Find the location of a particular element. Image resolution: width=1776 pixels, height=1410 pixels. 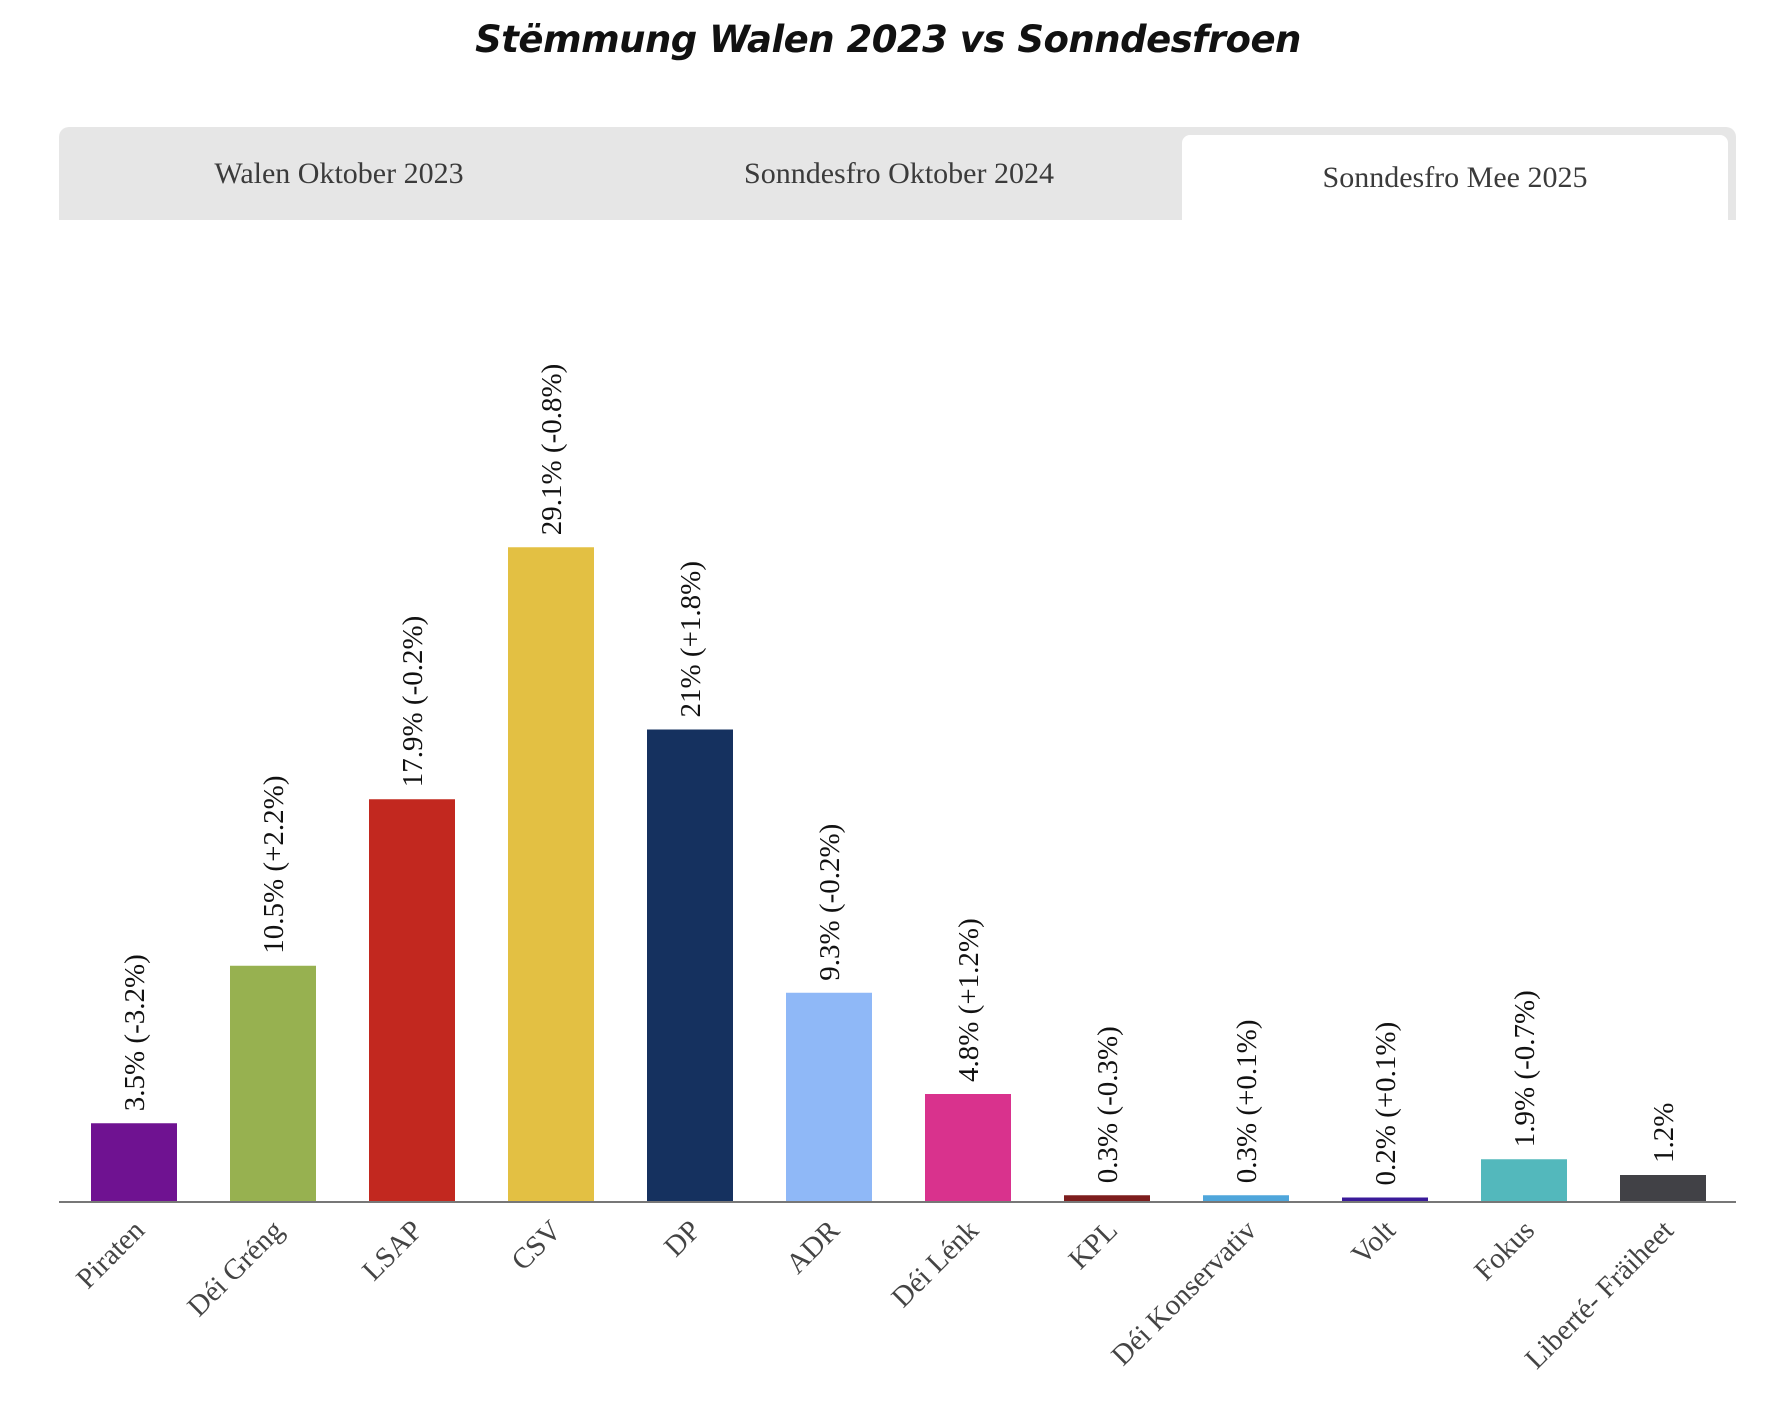

data-label-fokus: 1.9% (-0.7%) is located at coordinates (1525, 1068).